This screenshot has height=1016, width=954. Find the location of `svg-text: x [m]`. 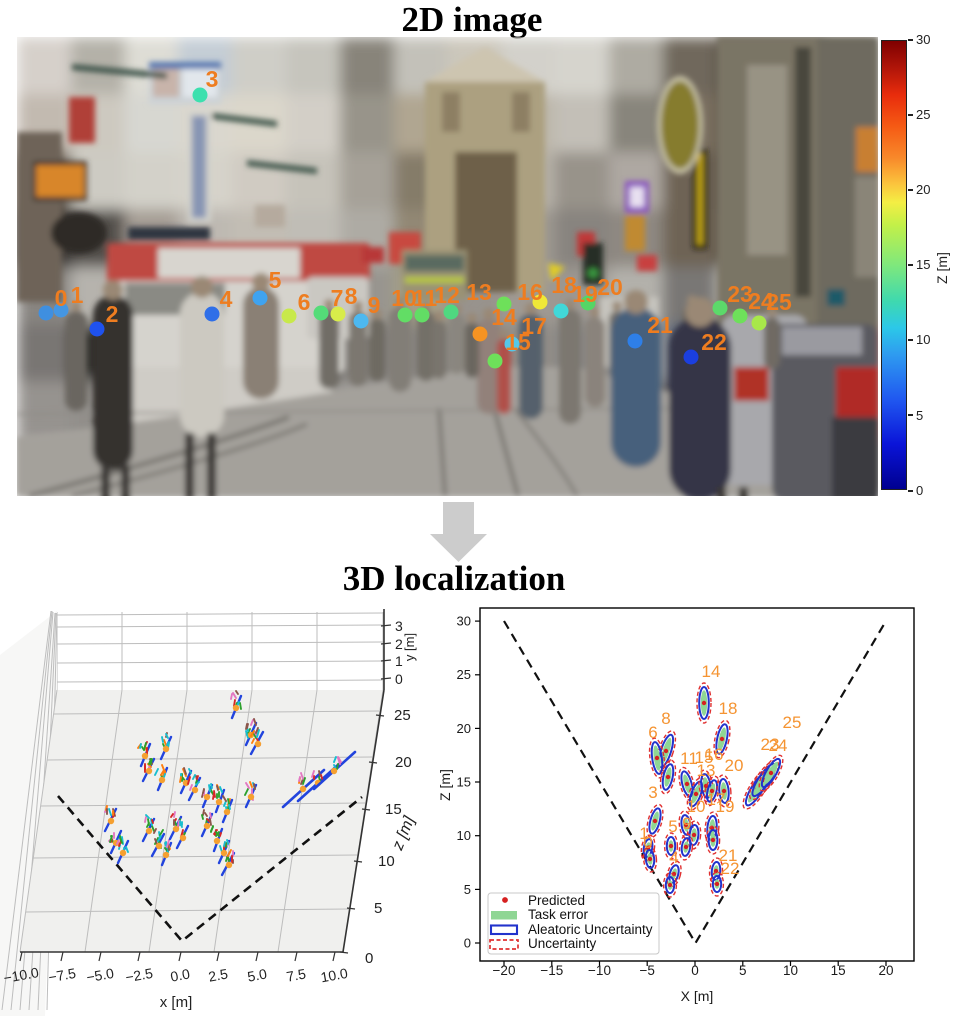

svg-text: x [m] is located at coordinates (176, 1002).